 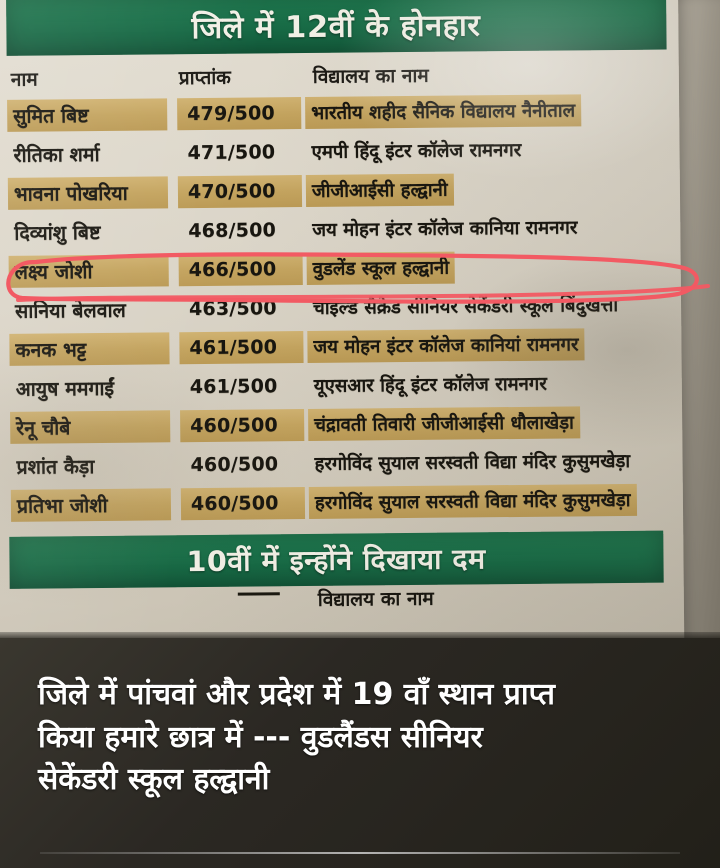 What do you see at coordinates (446, 345) in the screenshot?
I see `cell-school: जय मोहन इंटर कॉलेज कानियां रामनगर` at bounding box center [446, 345].